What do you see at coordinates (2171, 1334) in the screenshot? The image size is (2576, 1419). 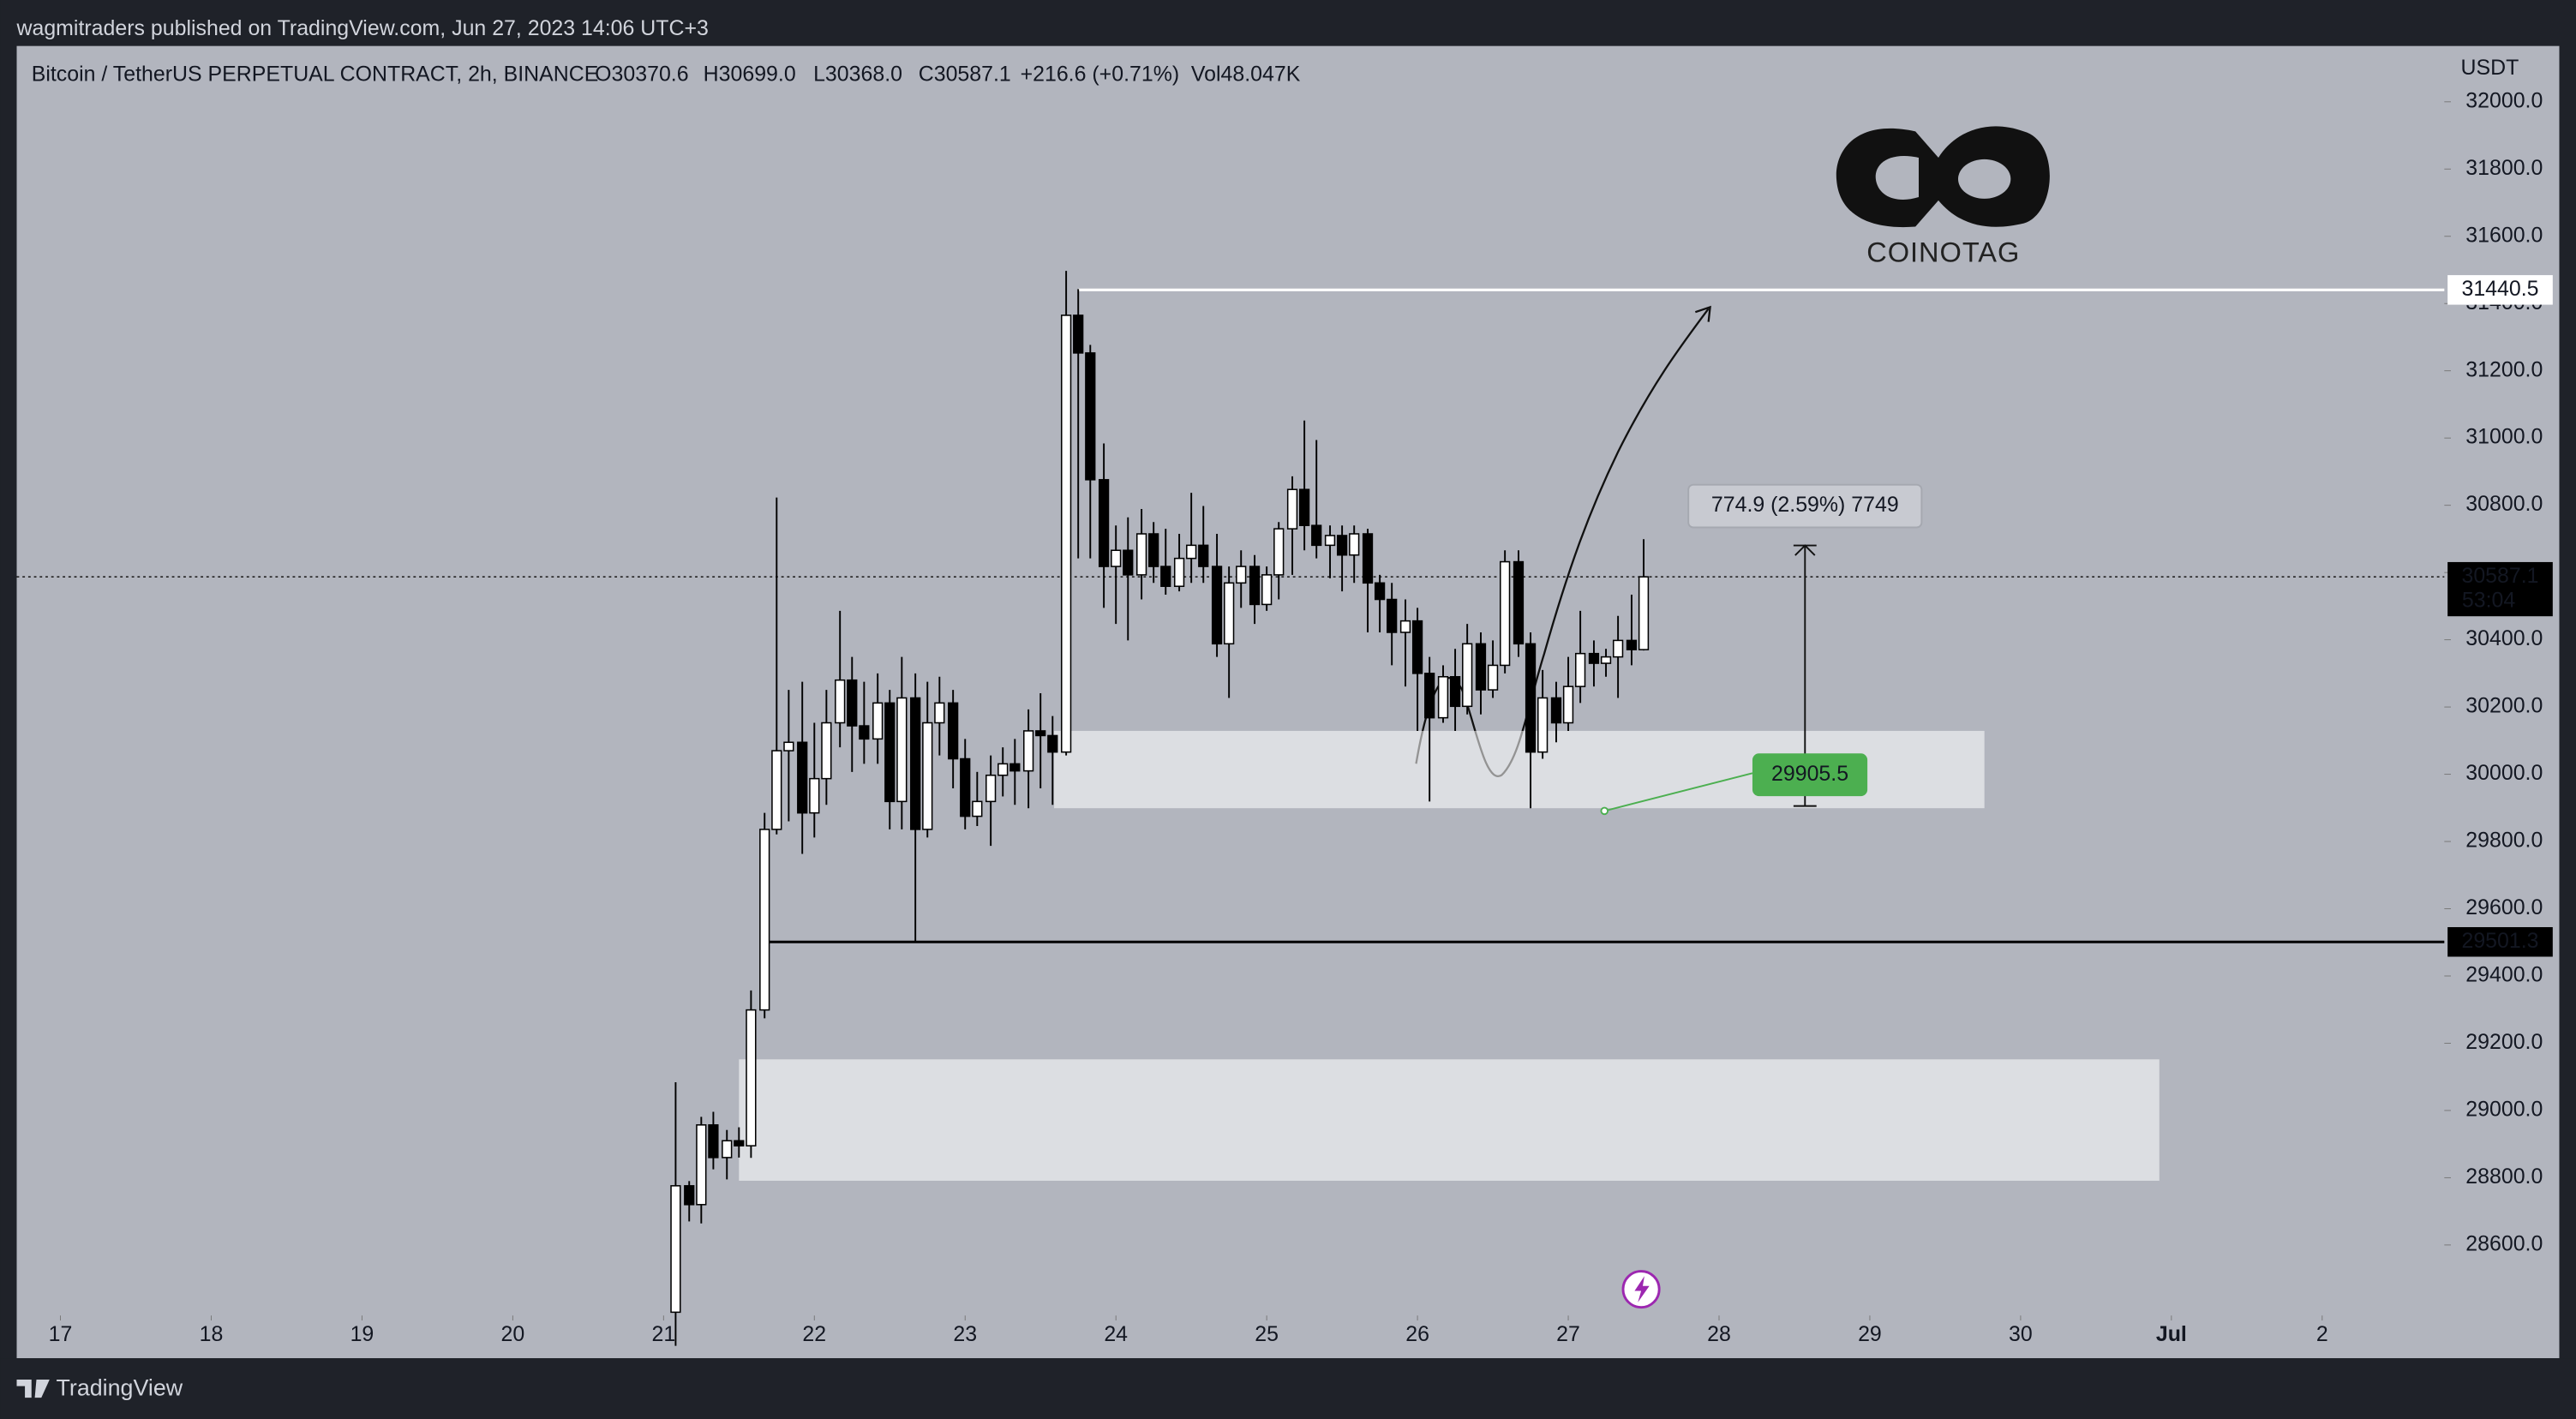 I see `x-tick-label: Jul` at bounding box center [2171, 1334].